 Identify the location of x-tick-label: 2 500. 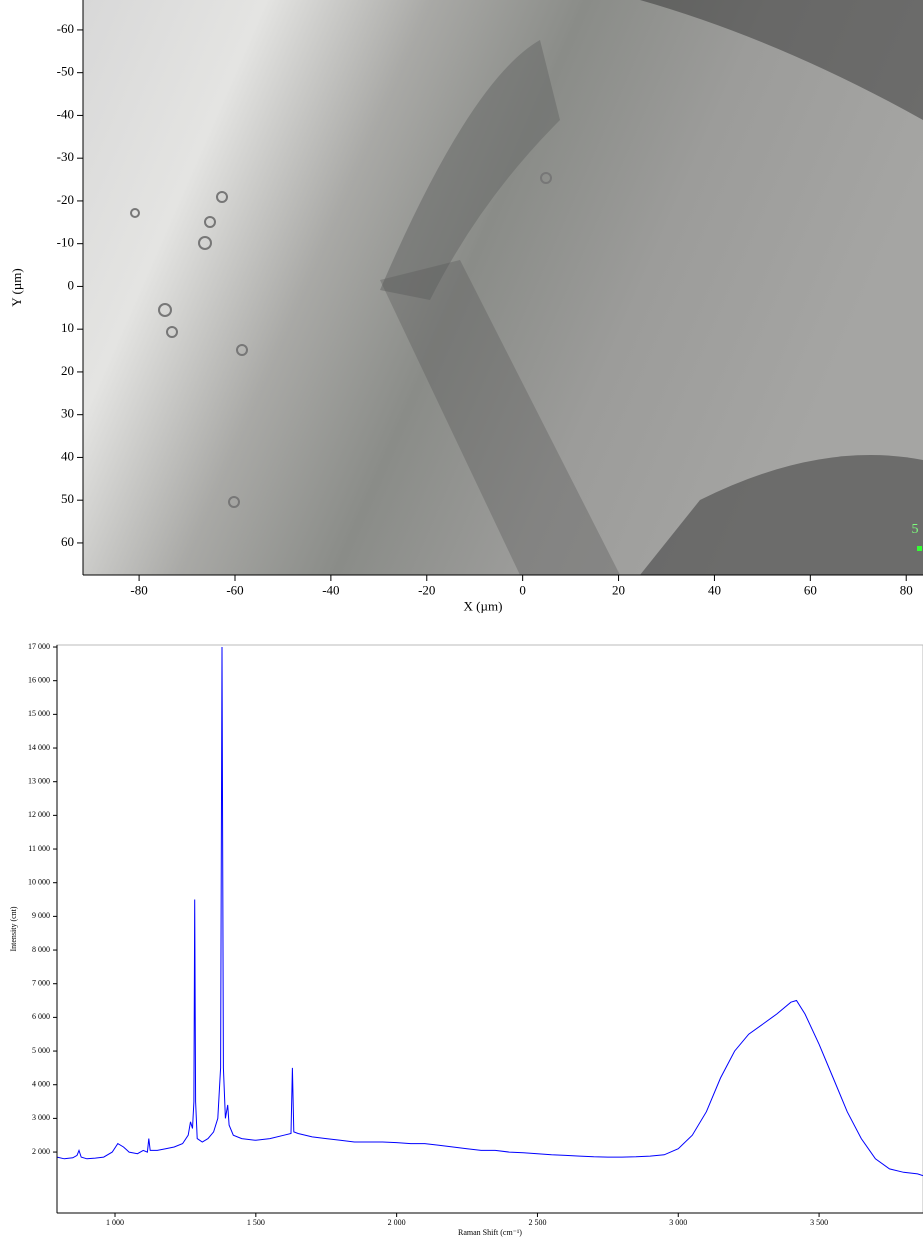
(537, 1222).